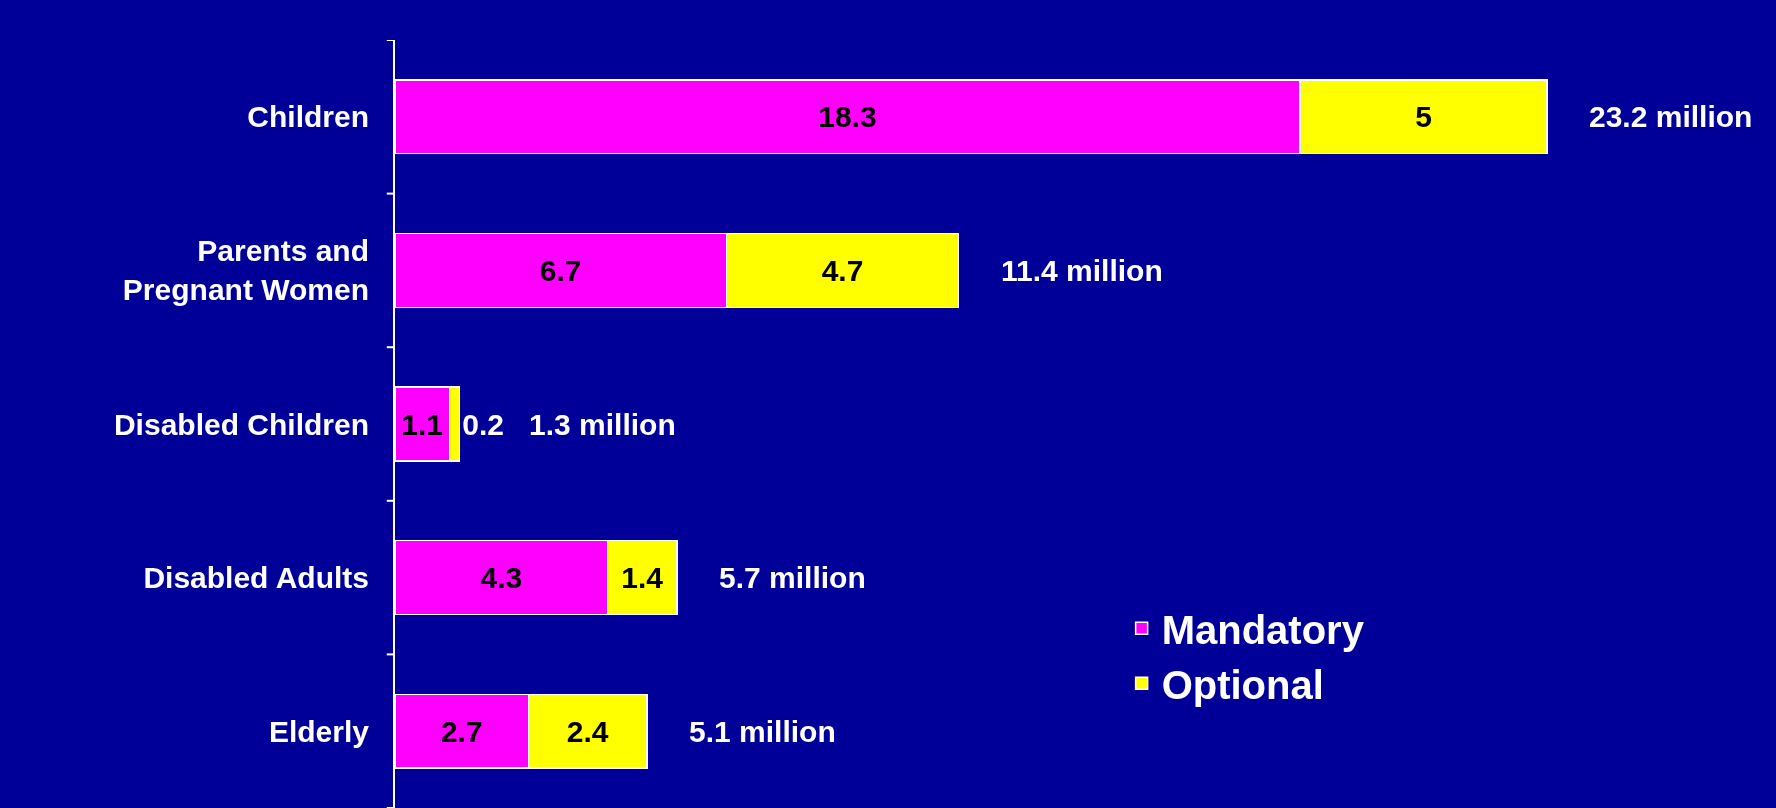  What do you see at coordinates (762, 731) in the screenshot?
I see `total-label: 5.1 million` at bounding box center [762, 731].